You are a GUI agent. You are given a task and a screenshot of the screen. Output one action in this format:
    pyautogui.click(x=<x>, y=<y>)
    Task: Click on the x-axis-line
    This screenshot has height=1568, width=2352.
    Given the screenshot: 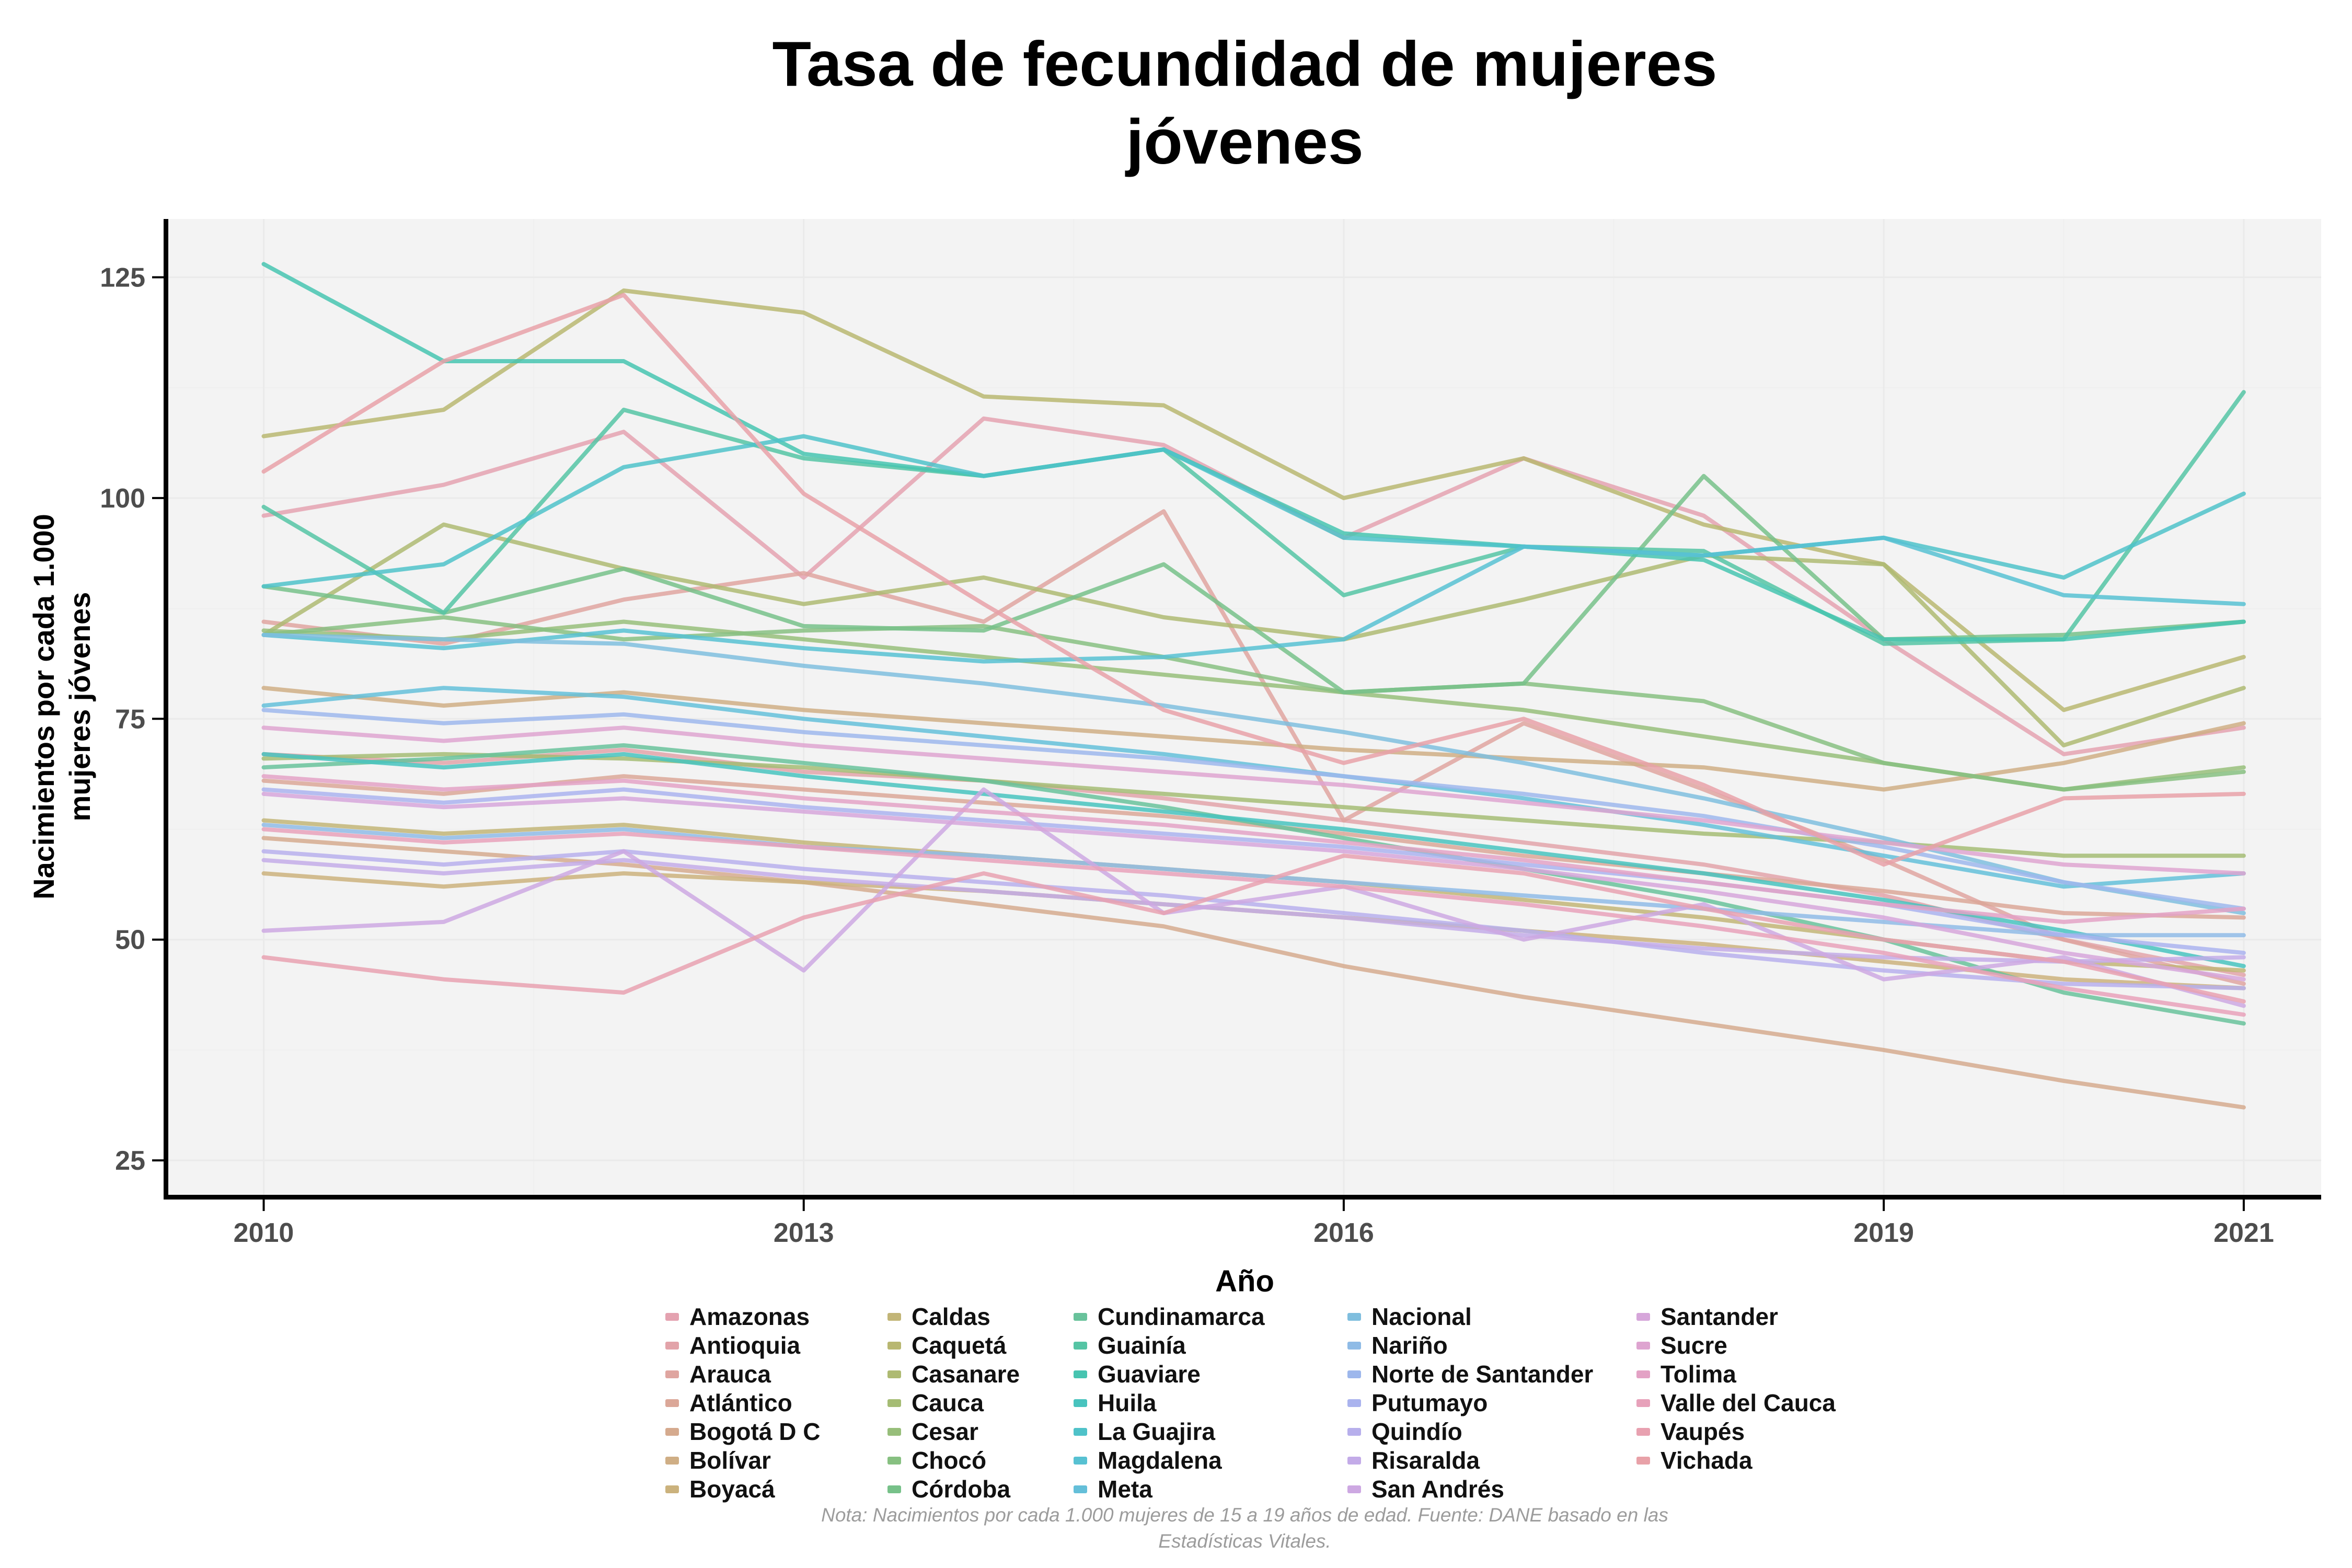 What is the action you would take?
    pyautogui.click(x=1242, y=1197)
    